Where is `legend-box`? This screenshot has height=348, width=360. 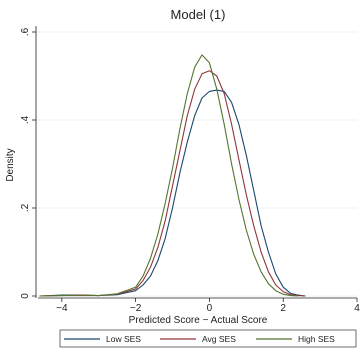
legend-box is located at coordinates (208, 338).